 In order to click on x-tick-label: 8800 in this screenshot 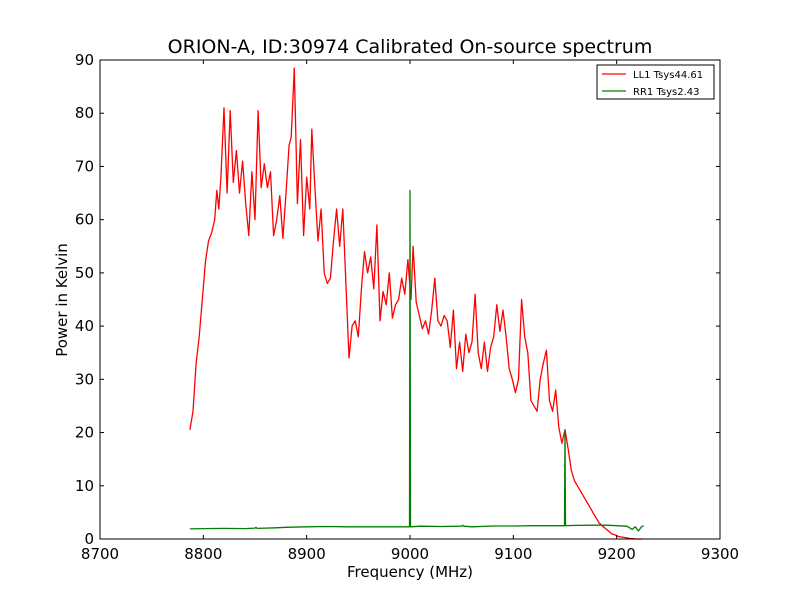, I will do `click(203, 554)`.